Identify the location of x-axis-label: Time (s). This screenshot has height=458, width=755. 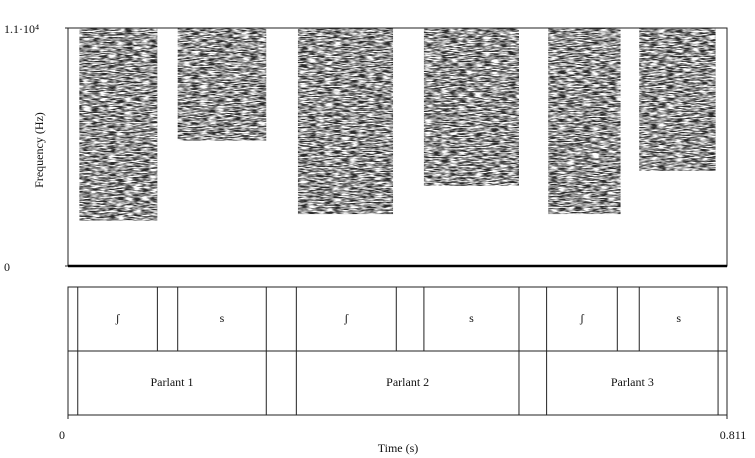
(398, 448).